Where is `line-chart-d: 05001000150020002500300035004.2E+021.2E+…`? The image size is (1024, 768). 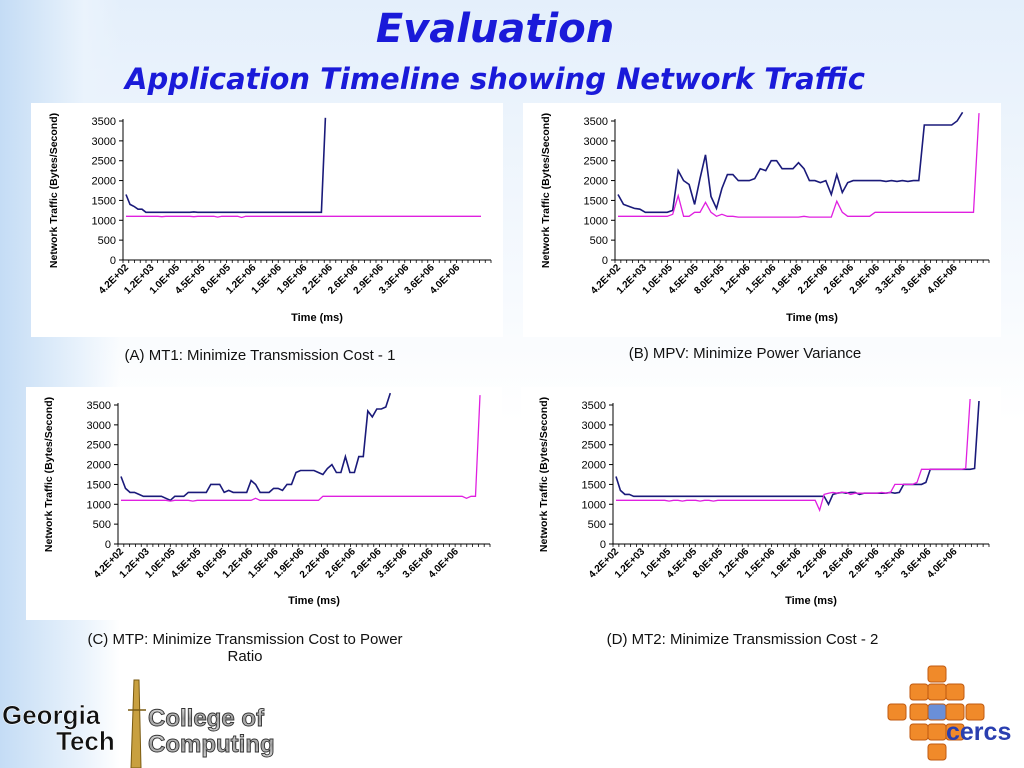 line-chart-d: 05001000150020002500300035004.2E+021.2E+… is located at coordinates (764, 502).